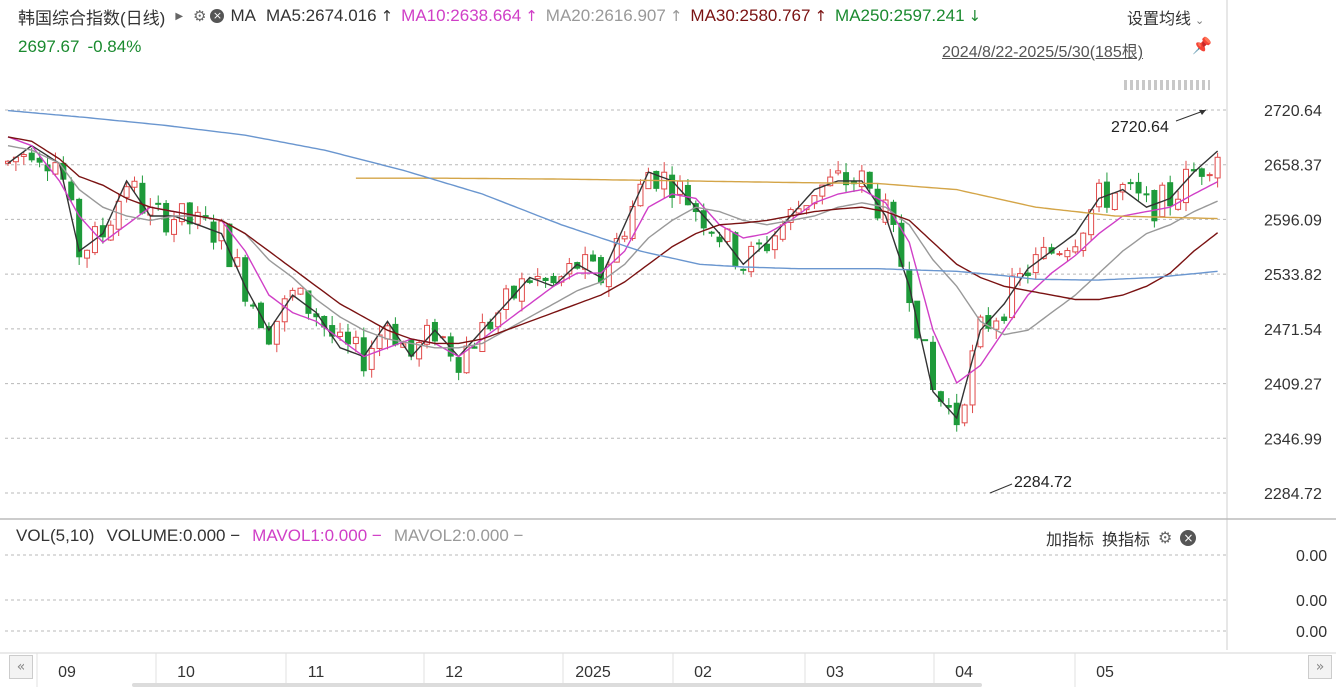 This screenshot has width=1336, height=687. What do you see at coordinates (55, 535) in the screenshot?
I see `vol-label: VOL(5,10)` at bounding box center [55, 535].